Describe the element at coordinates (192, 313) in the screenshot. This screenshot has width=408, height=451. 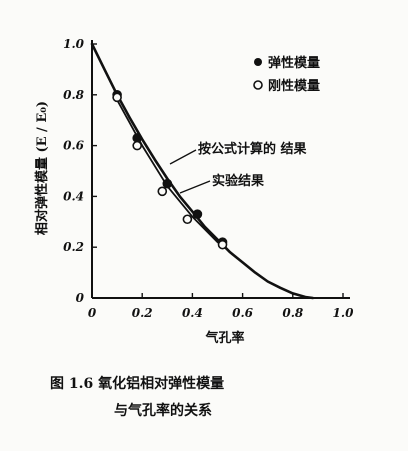
I see `x-tick-label-2: 0.4` at that location.